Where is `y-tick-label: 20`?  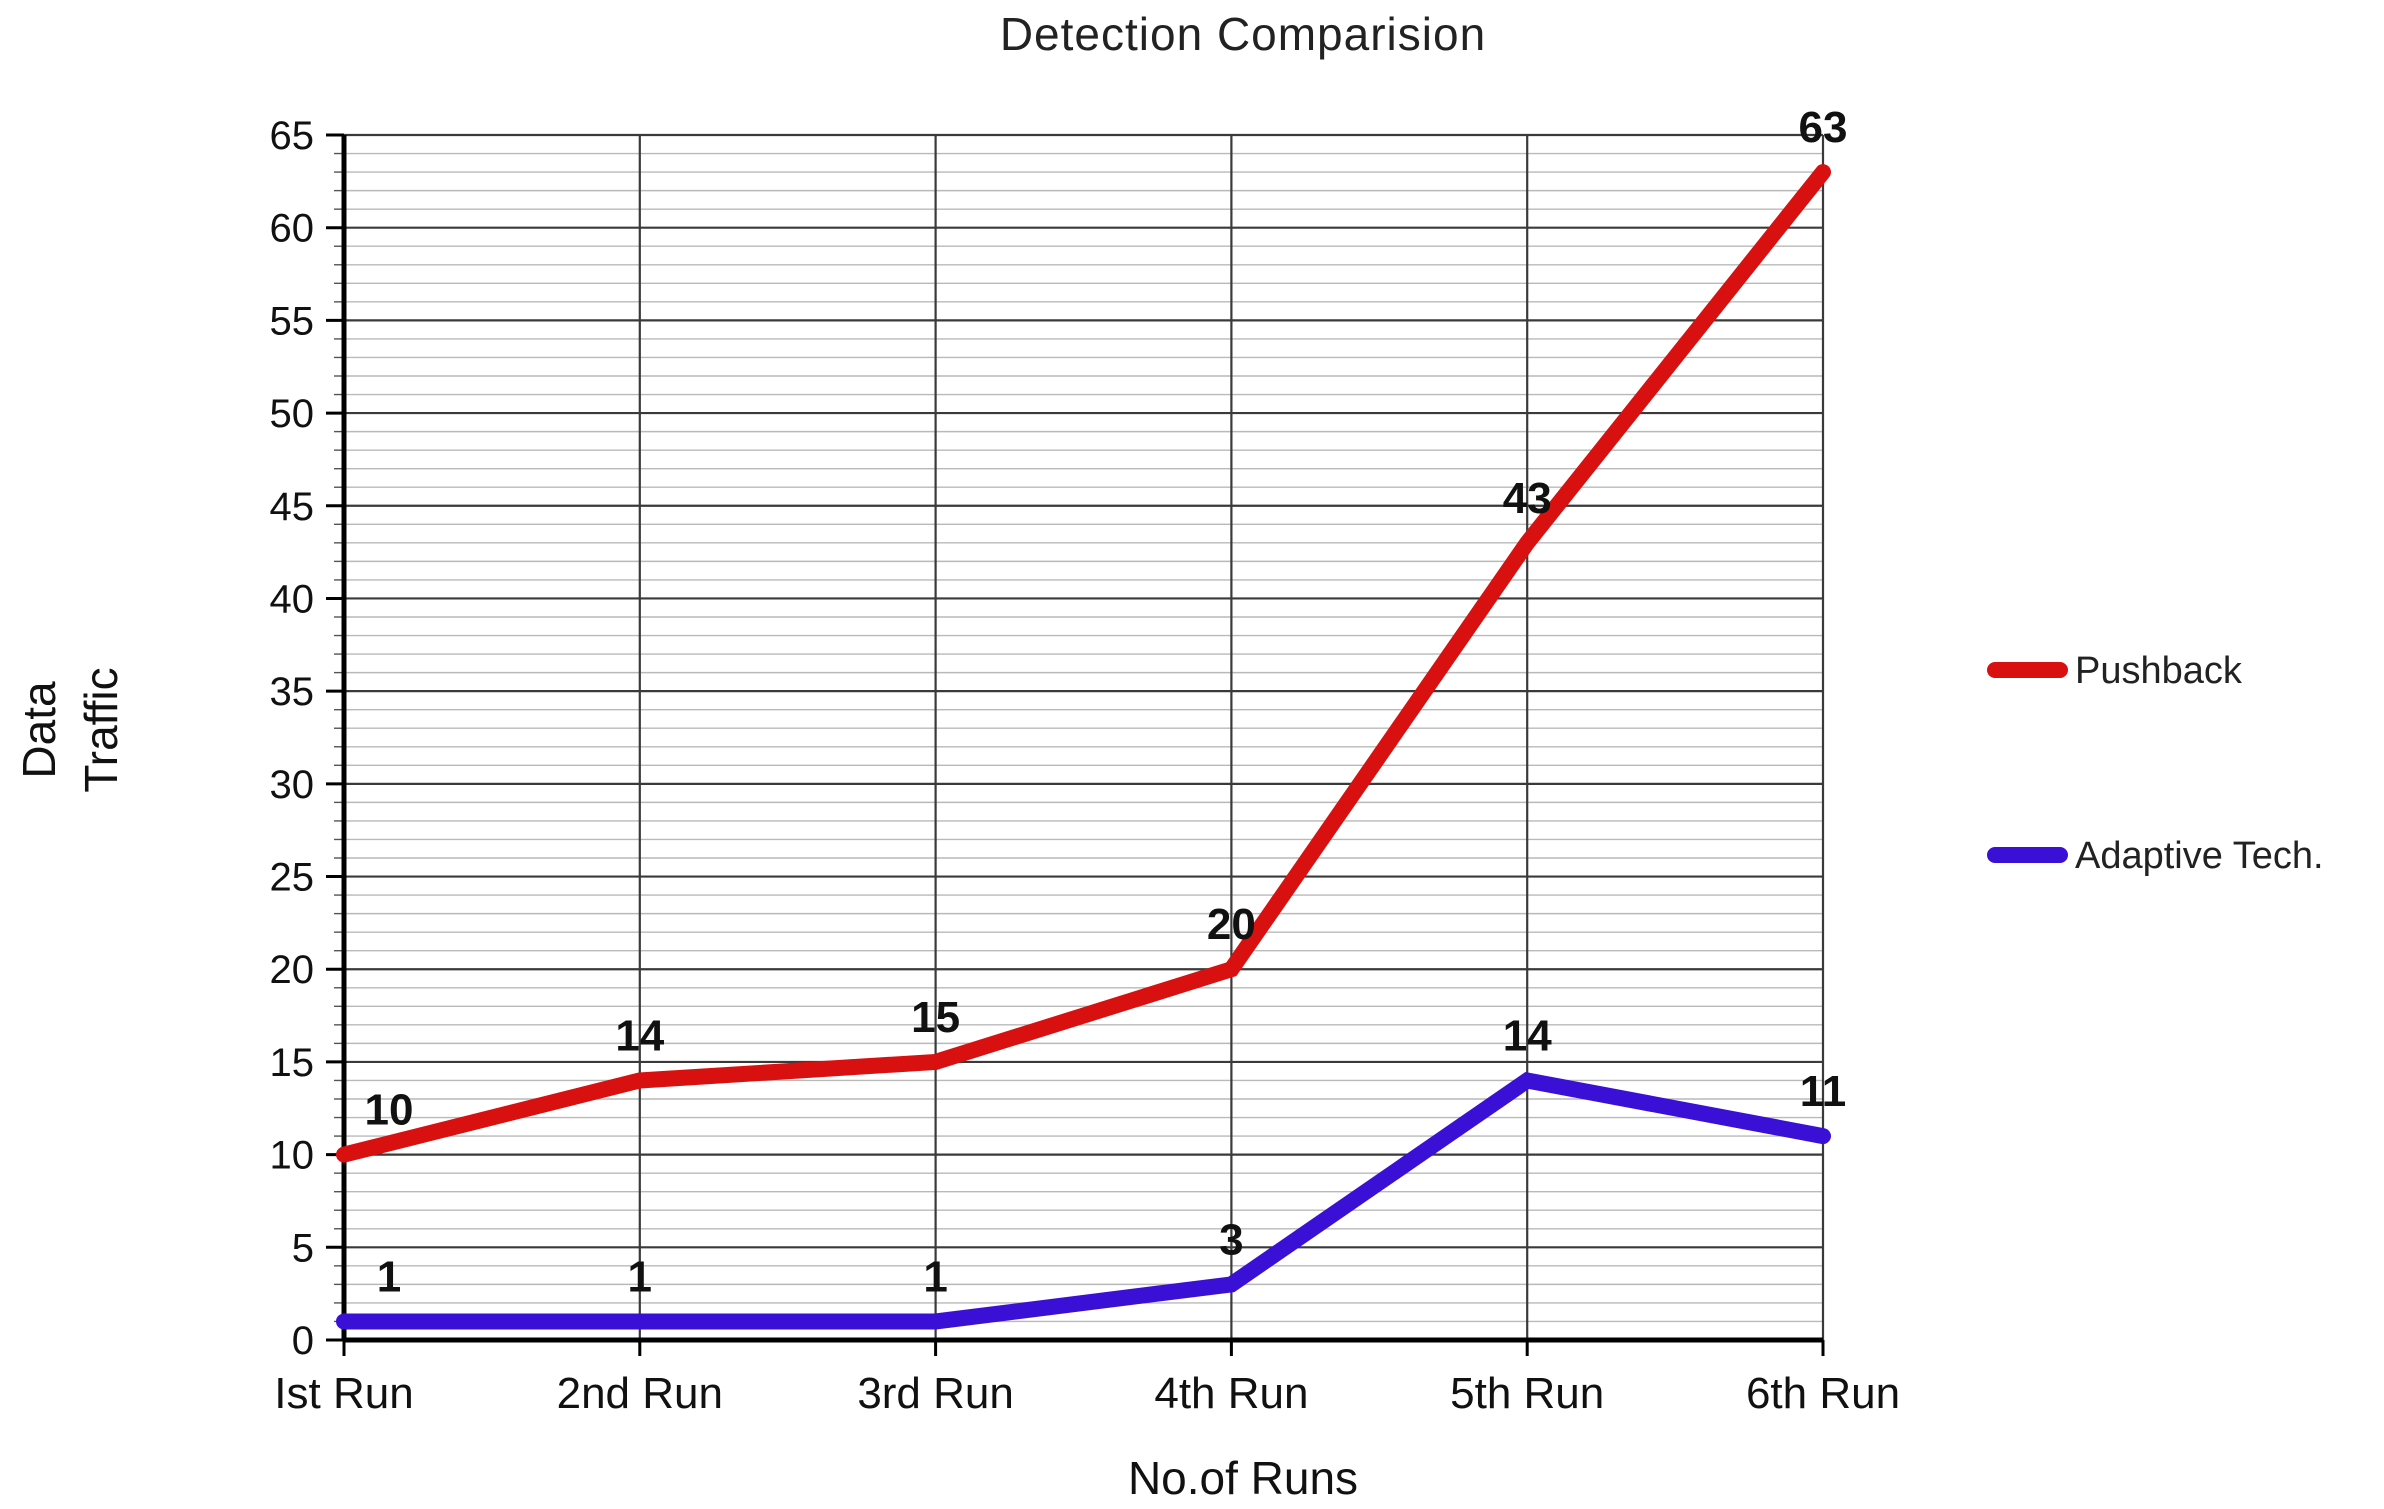 y-tick-label: 20 is located at coordinates (292, 970).